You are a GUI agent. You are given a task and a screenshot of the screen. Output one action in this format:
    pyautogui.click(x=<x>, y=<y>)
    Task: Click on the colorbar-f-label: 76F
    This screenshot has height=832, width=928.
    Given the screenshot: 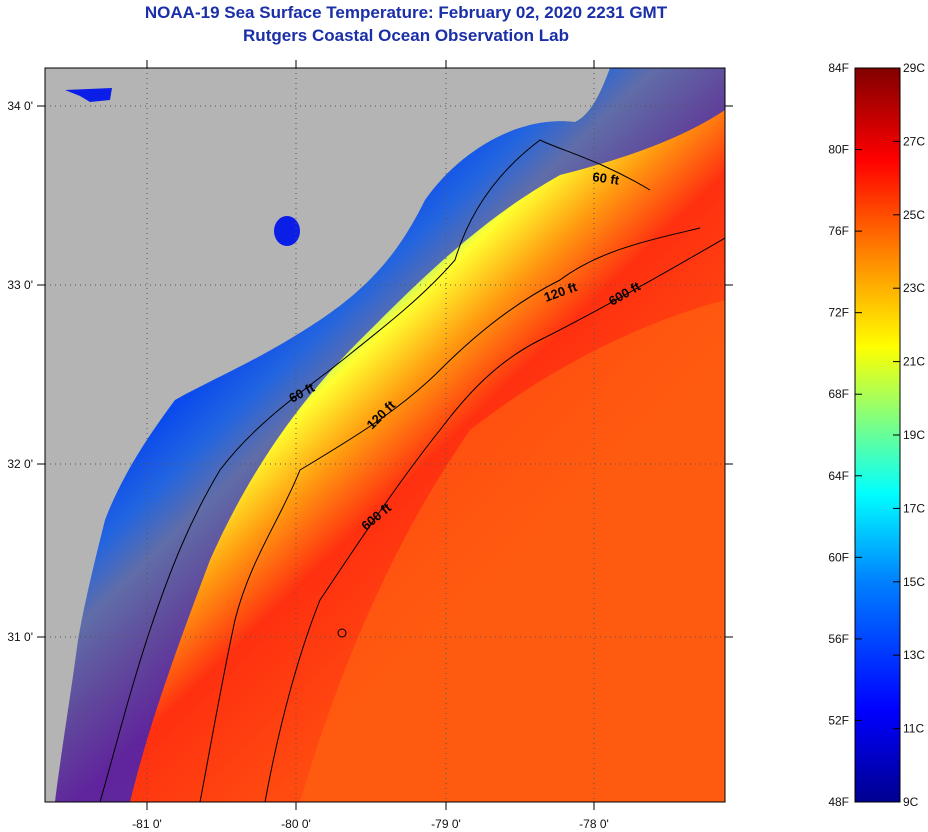 What is the action you would take?
    pyautogui.click(x=838, y=231)
    